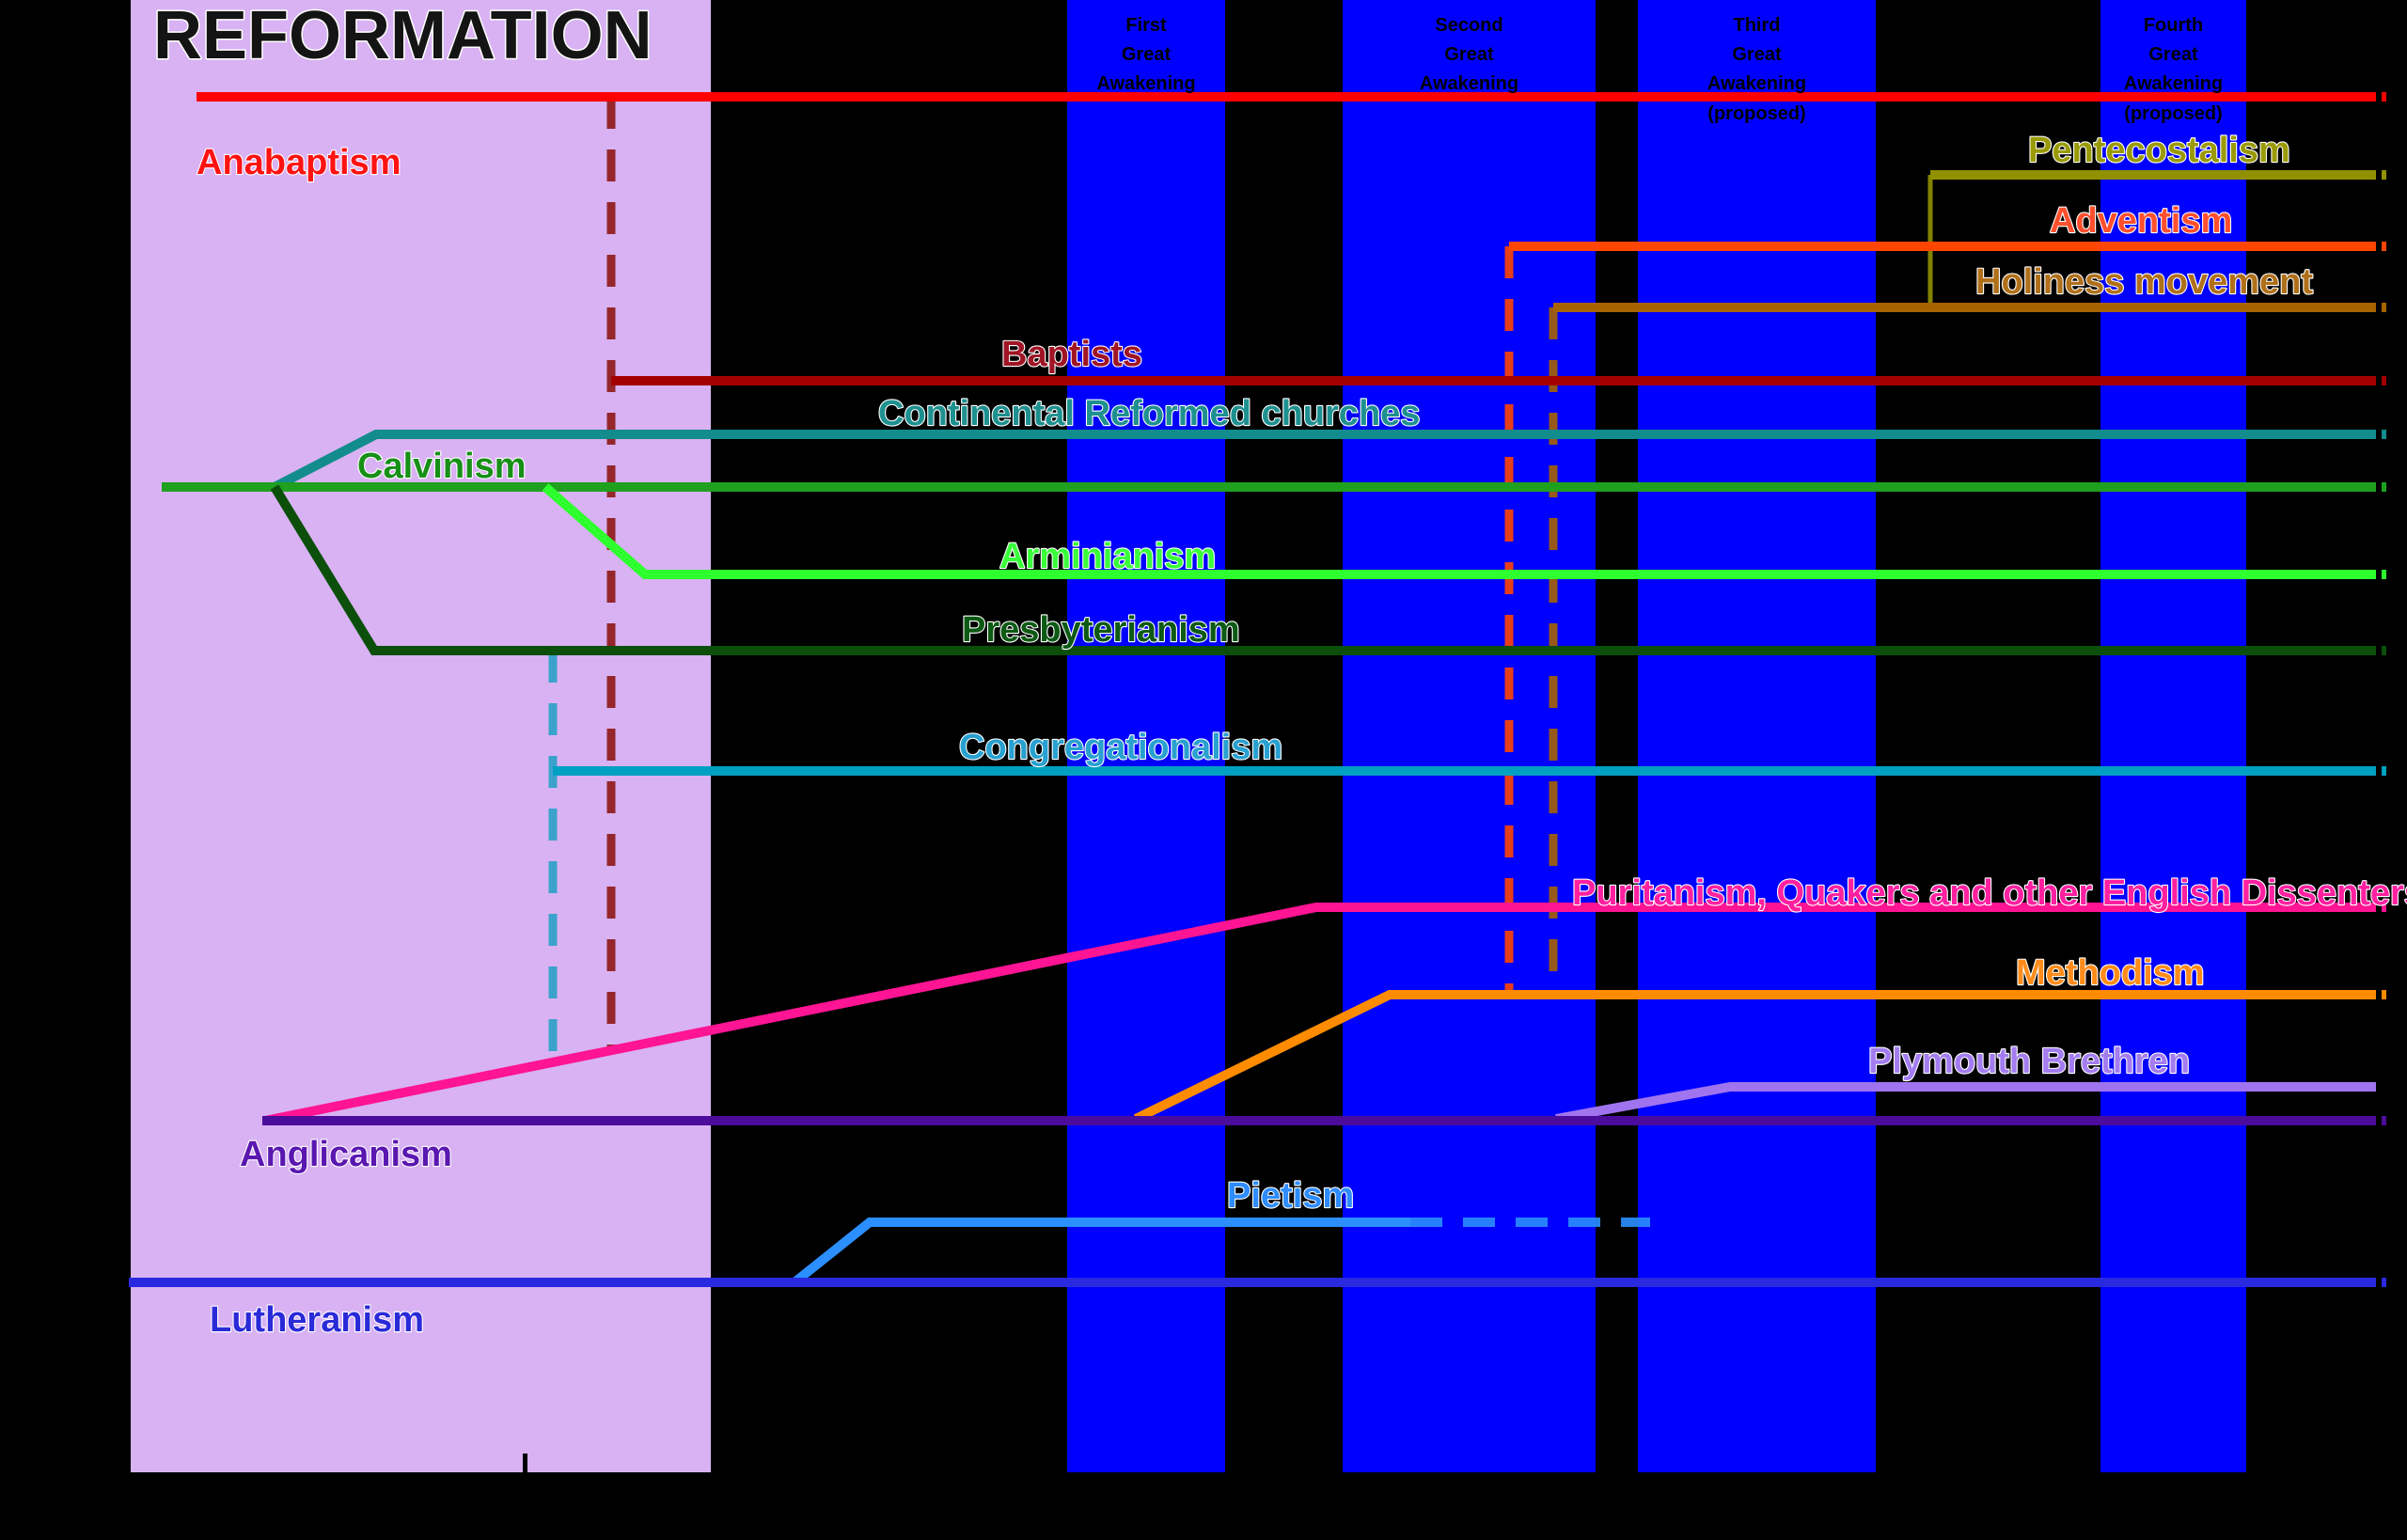 The image size is (2407, 1540). What do you see at coordinates (2029, 1062) in the screenshot?
I see `plymouth-brethren-label: Plymouth Brethren` at bounding box center [2029, 1062].